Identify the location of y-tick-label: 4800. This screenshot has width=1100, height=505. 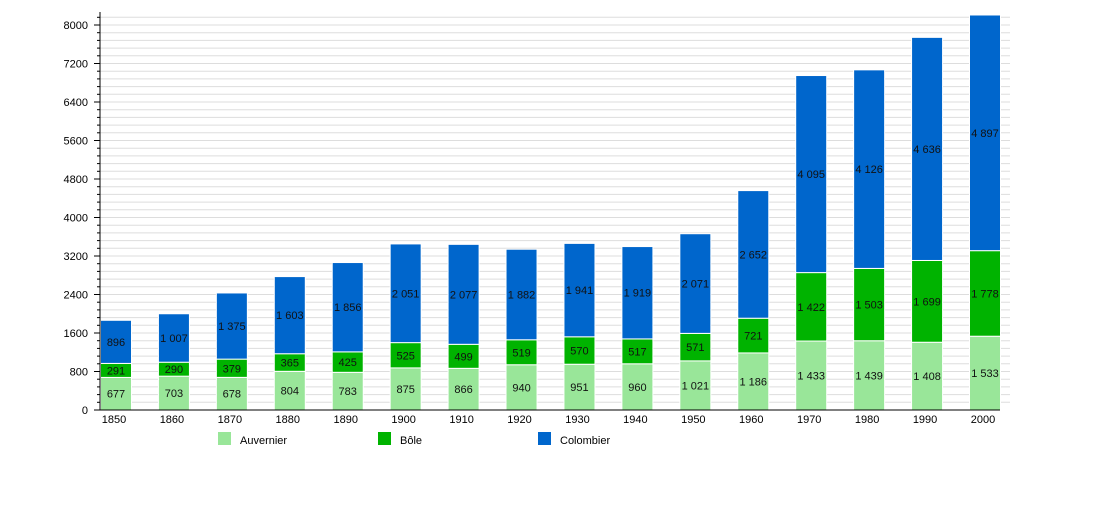
(76, 180).